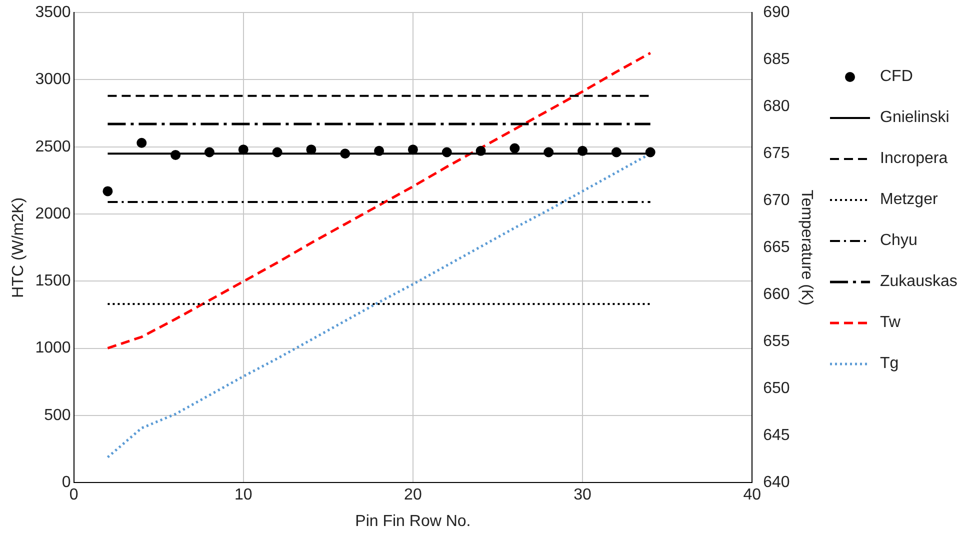 This screenshot has width=961, height=540. What do you see at coordinates (57, 415) in the screenshot?
I see `y-tick-label: 500` at bounding box center [57, 415].